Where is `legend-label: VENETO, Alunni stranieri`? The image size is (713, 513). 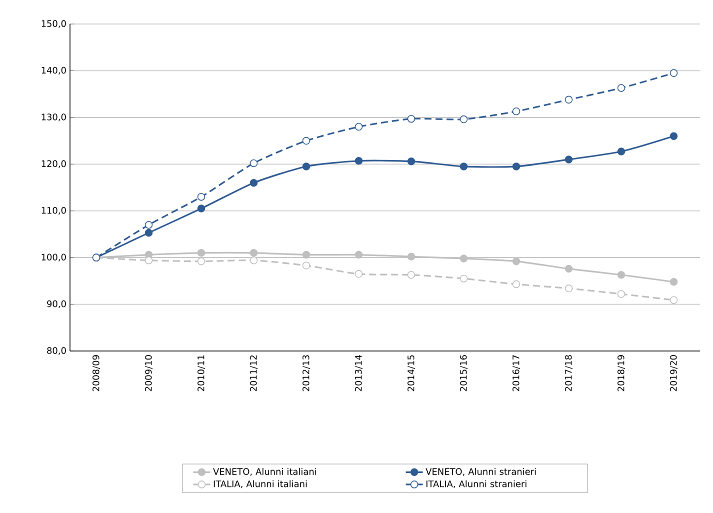 legend-label: VENETO, Alunni stranieri is located at coordinates (481, 472).